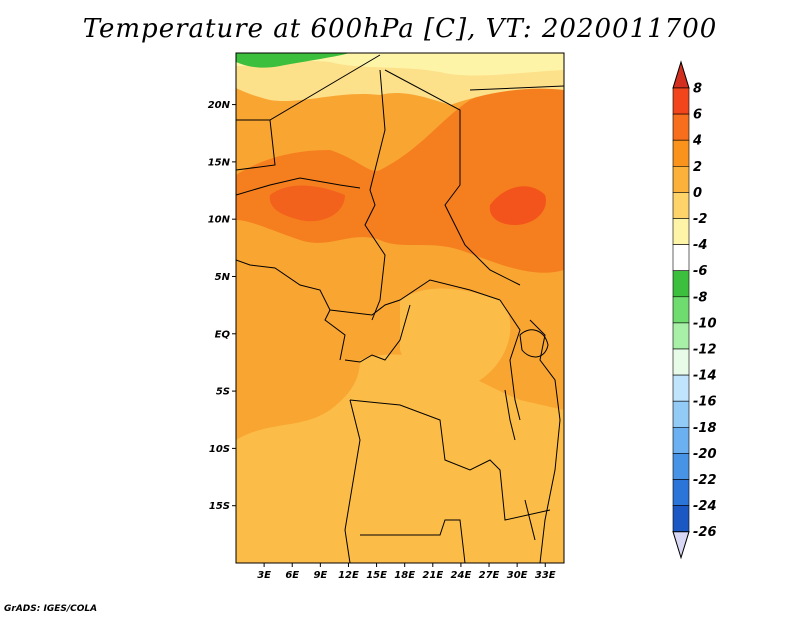 The image size is (800, 618). I want to click on border-gulf, so click(415, 297).